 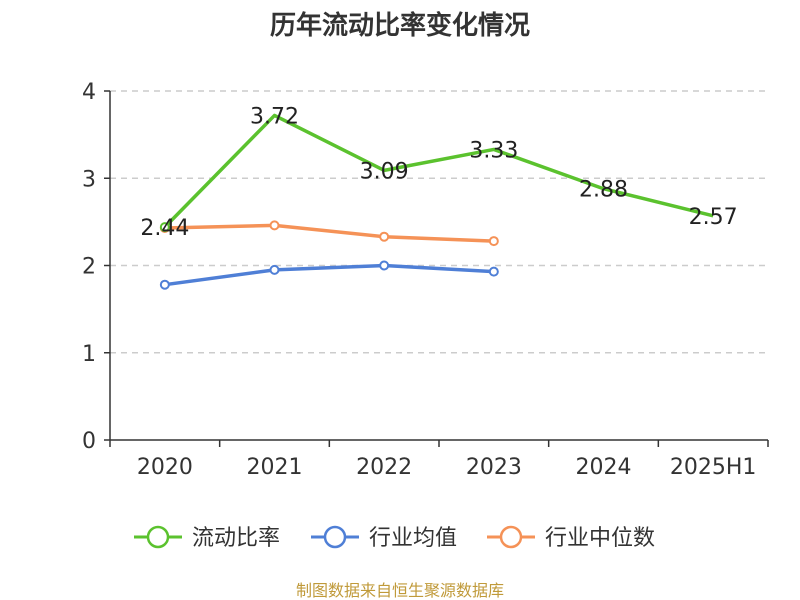 What do you see at coordinates (413, 538) in the screenshot?
I see `legend-label: 行业均值` at bounding box center [413, 538].